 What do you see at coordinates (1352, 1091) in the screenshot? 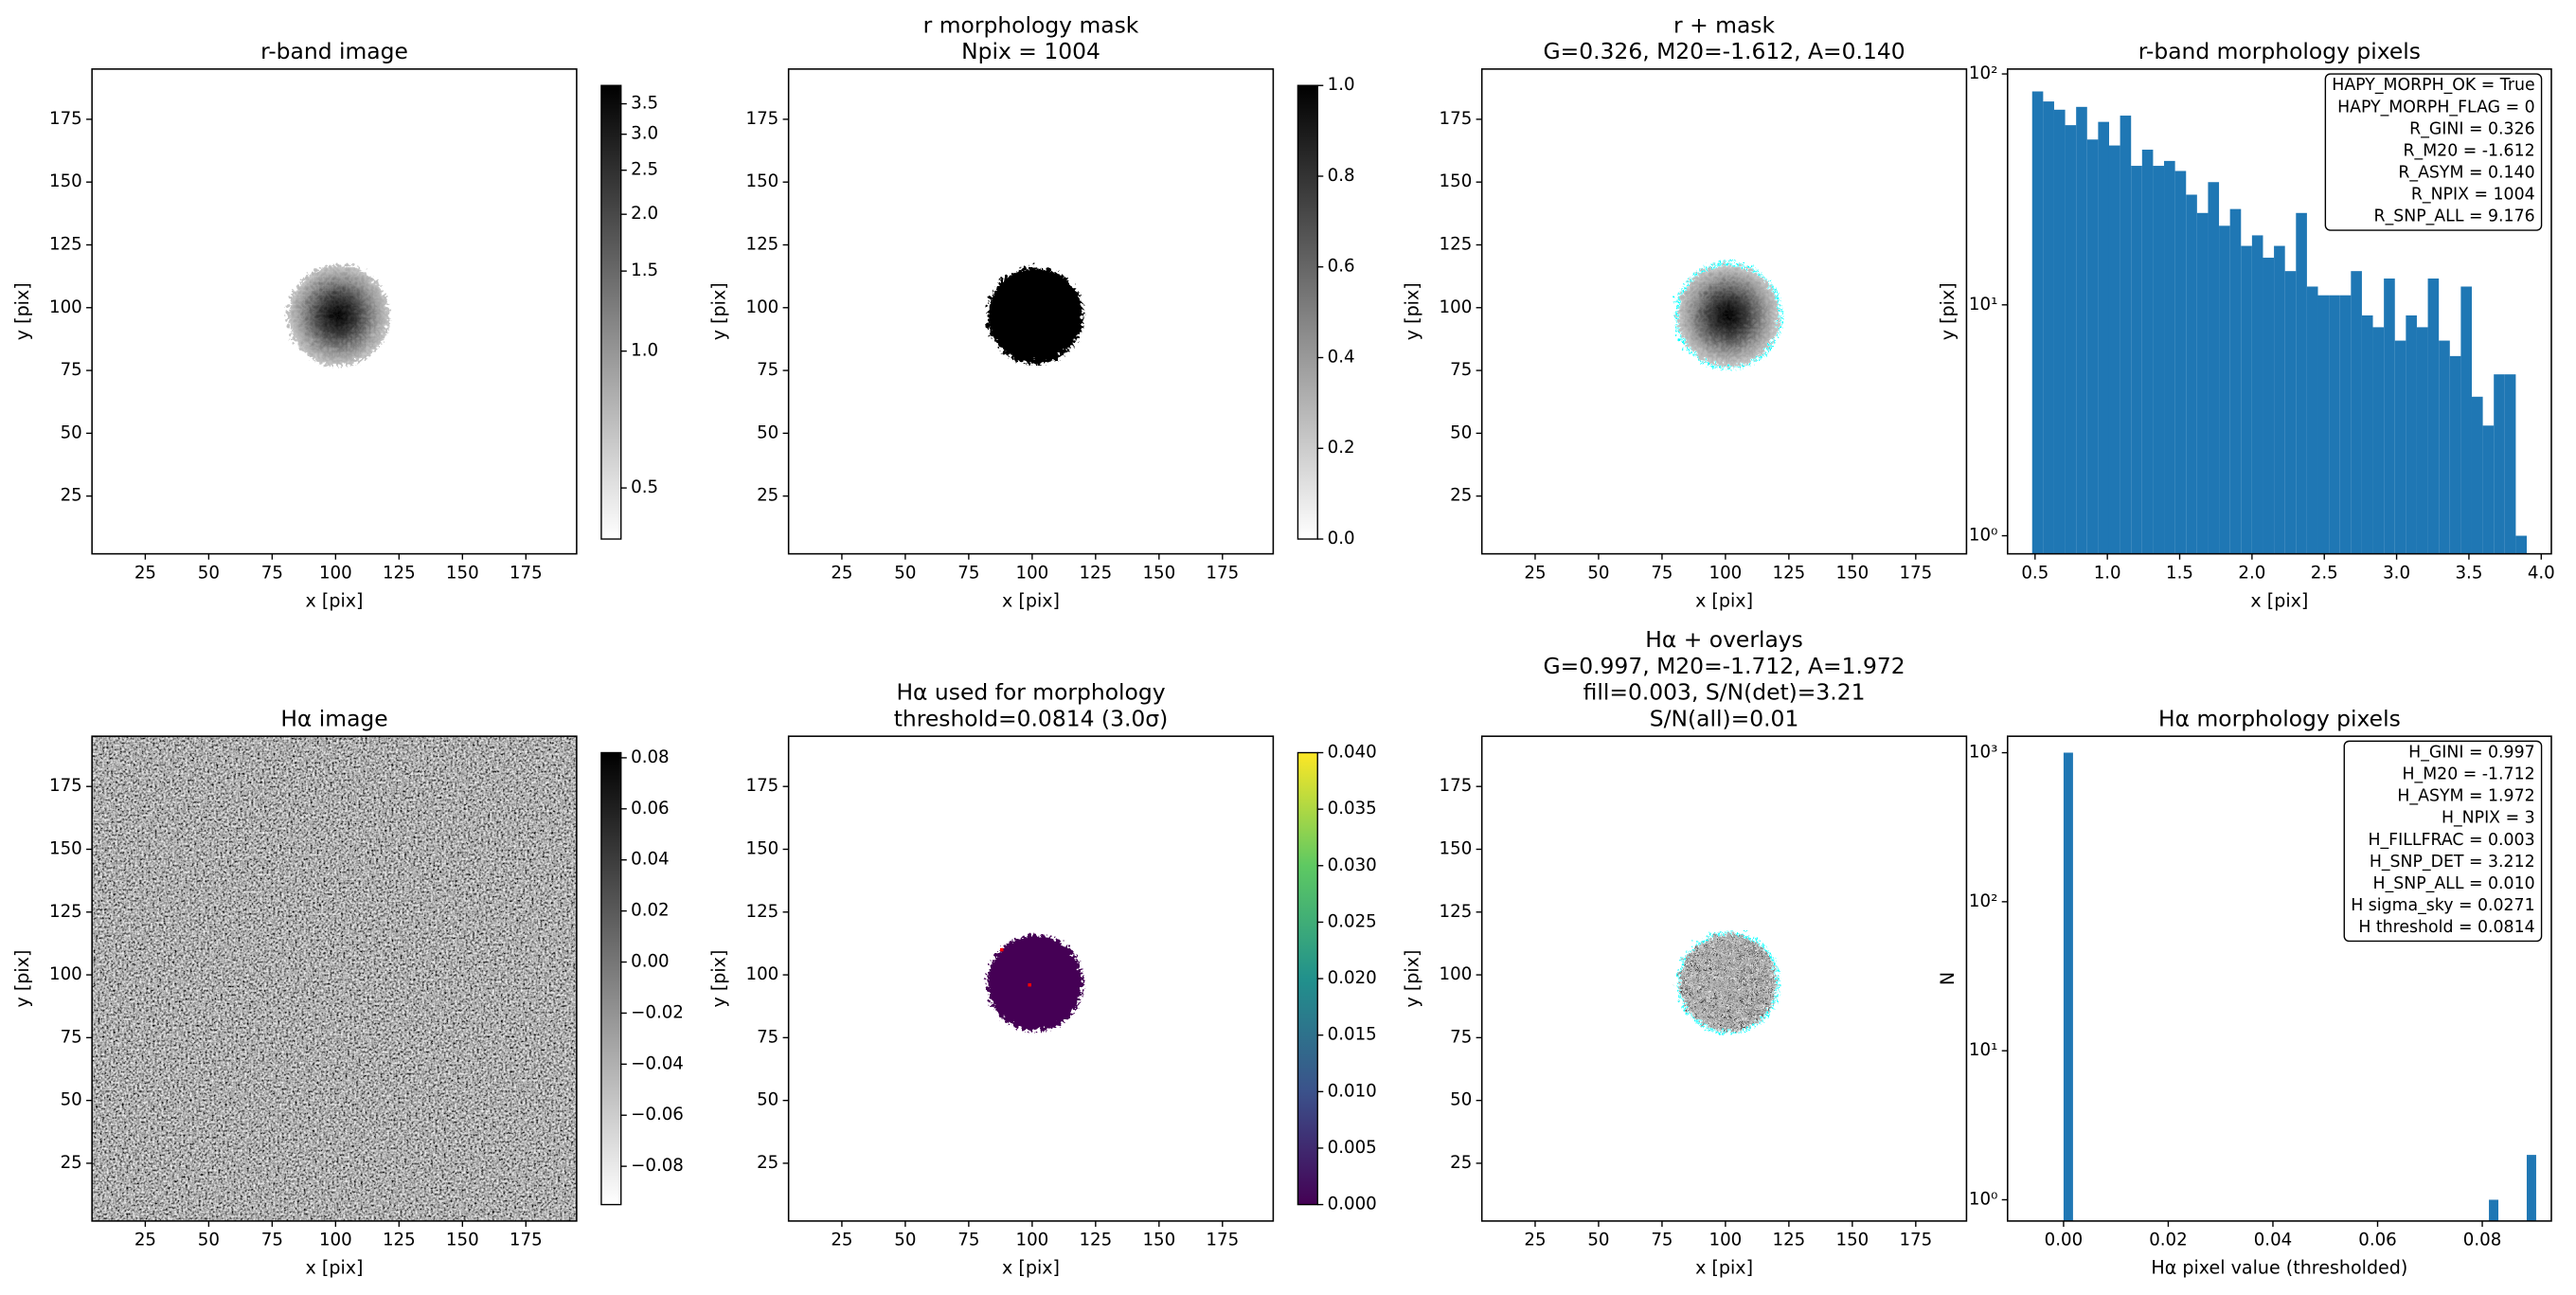
I see `colorbar-tick-label: 0.010` at bounding box center [1352, 1091].